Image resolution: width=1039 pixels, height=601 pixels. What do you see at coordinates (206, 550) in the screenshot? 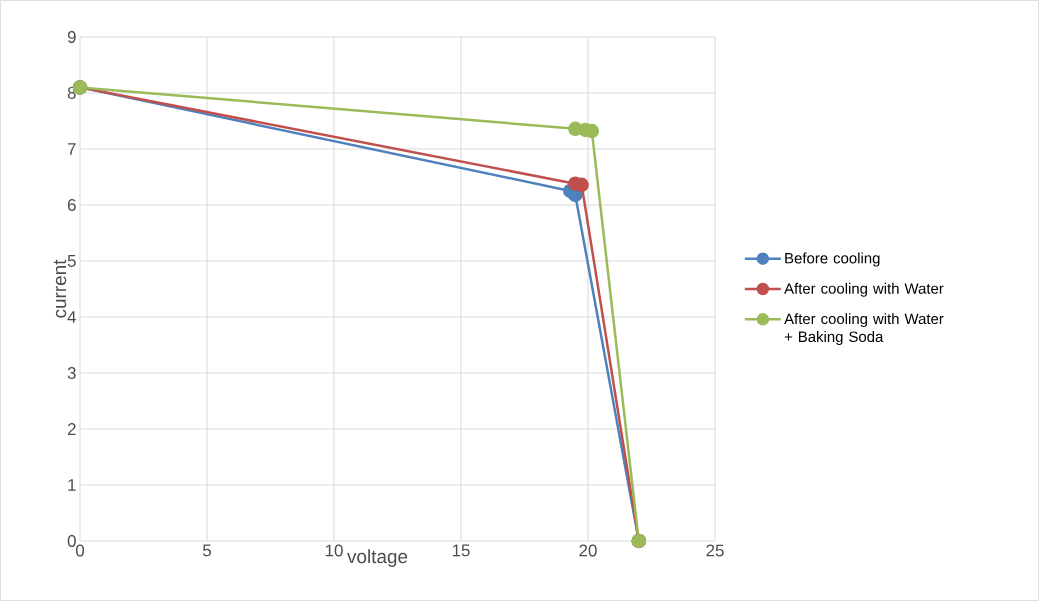
I see `x-tick-label: 5` at bounding box center [206, 550].